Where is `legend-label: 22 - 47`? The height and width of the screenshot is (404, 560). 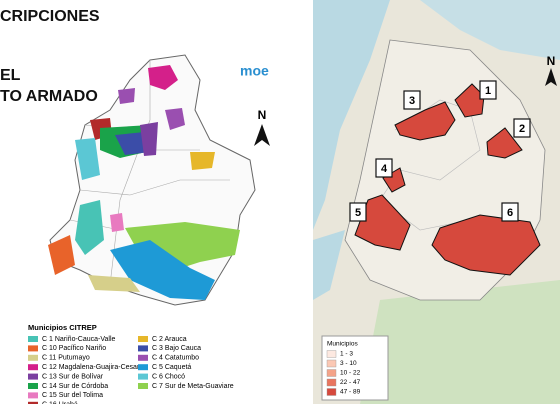
legend-label: 22 - 47 is located at coordinates (350, 382).